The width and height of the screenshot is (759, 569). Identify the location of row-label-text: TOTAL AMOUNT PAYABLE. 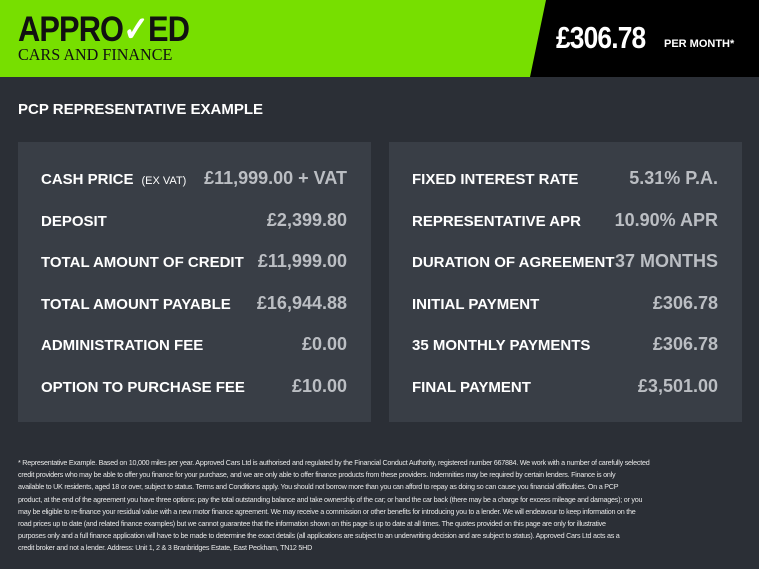
(136, 304).